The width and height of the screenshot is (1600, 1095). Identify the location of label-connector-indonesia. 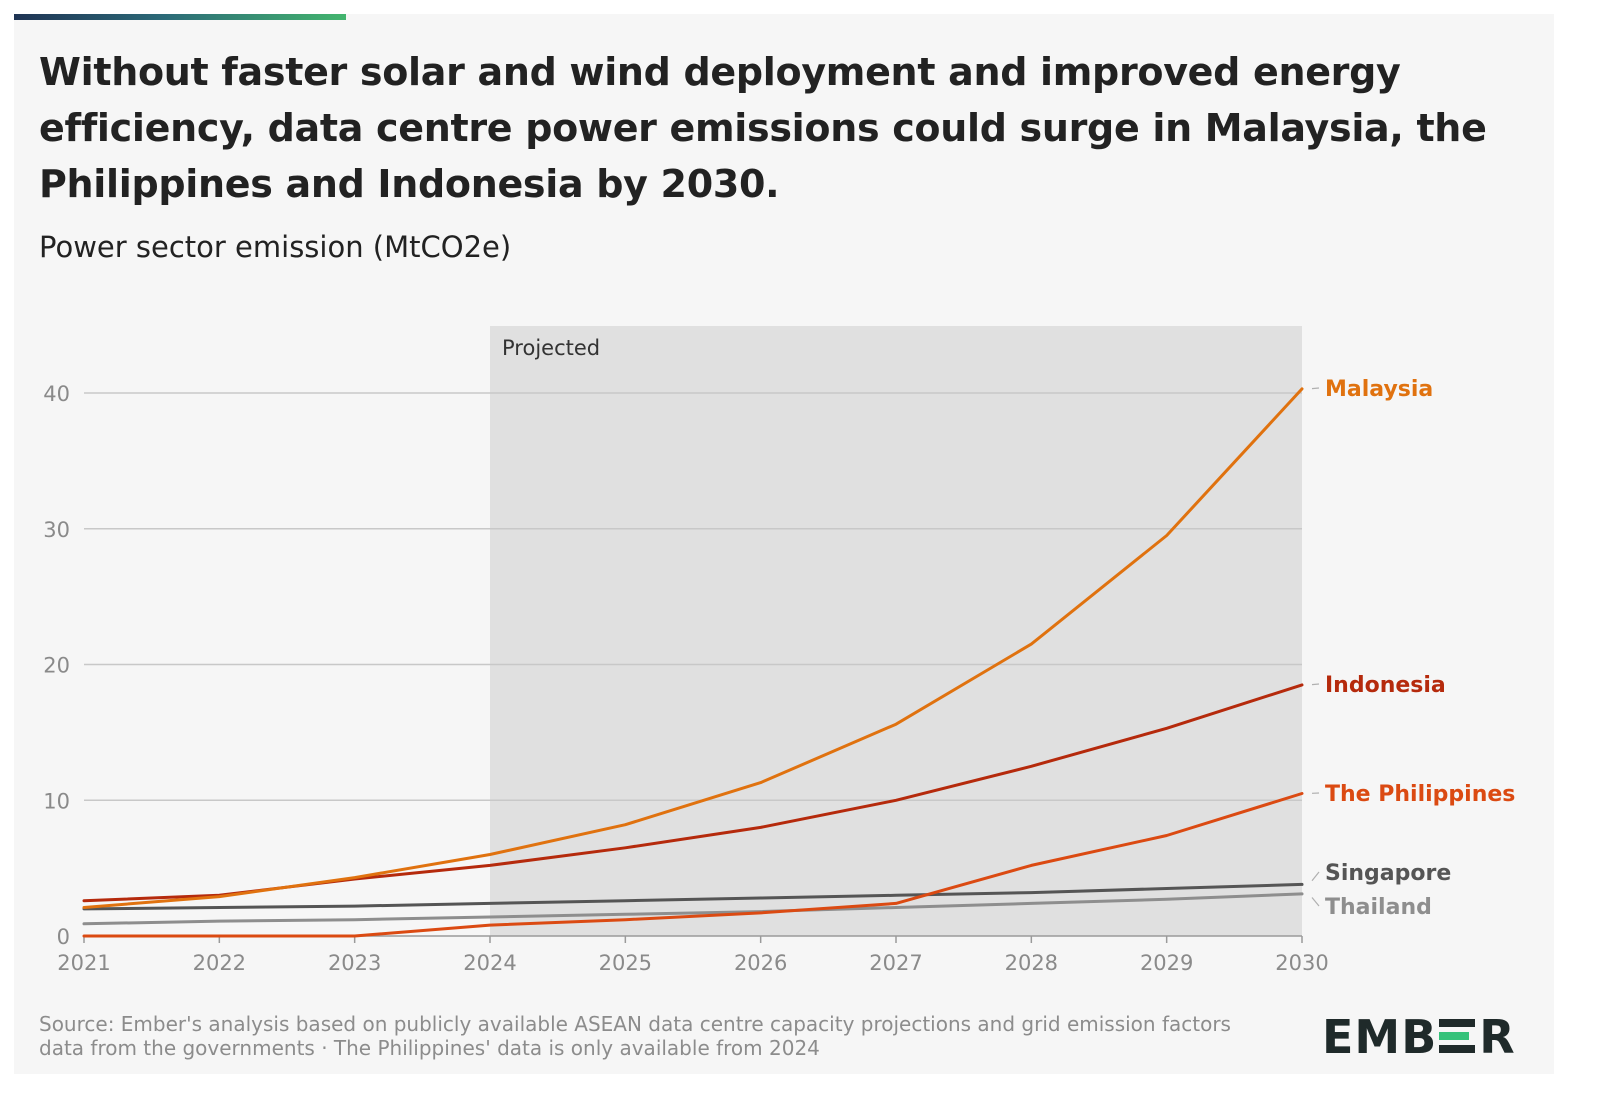
(1315, 684).